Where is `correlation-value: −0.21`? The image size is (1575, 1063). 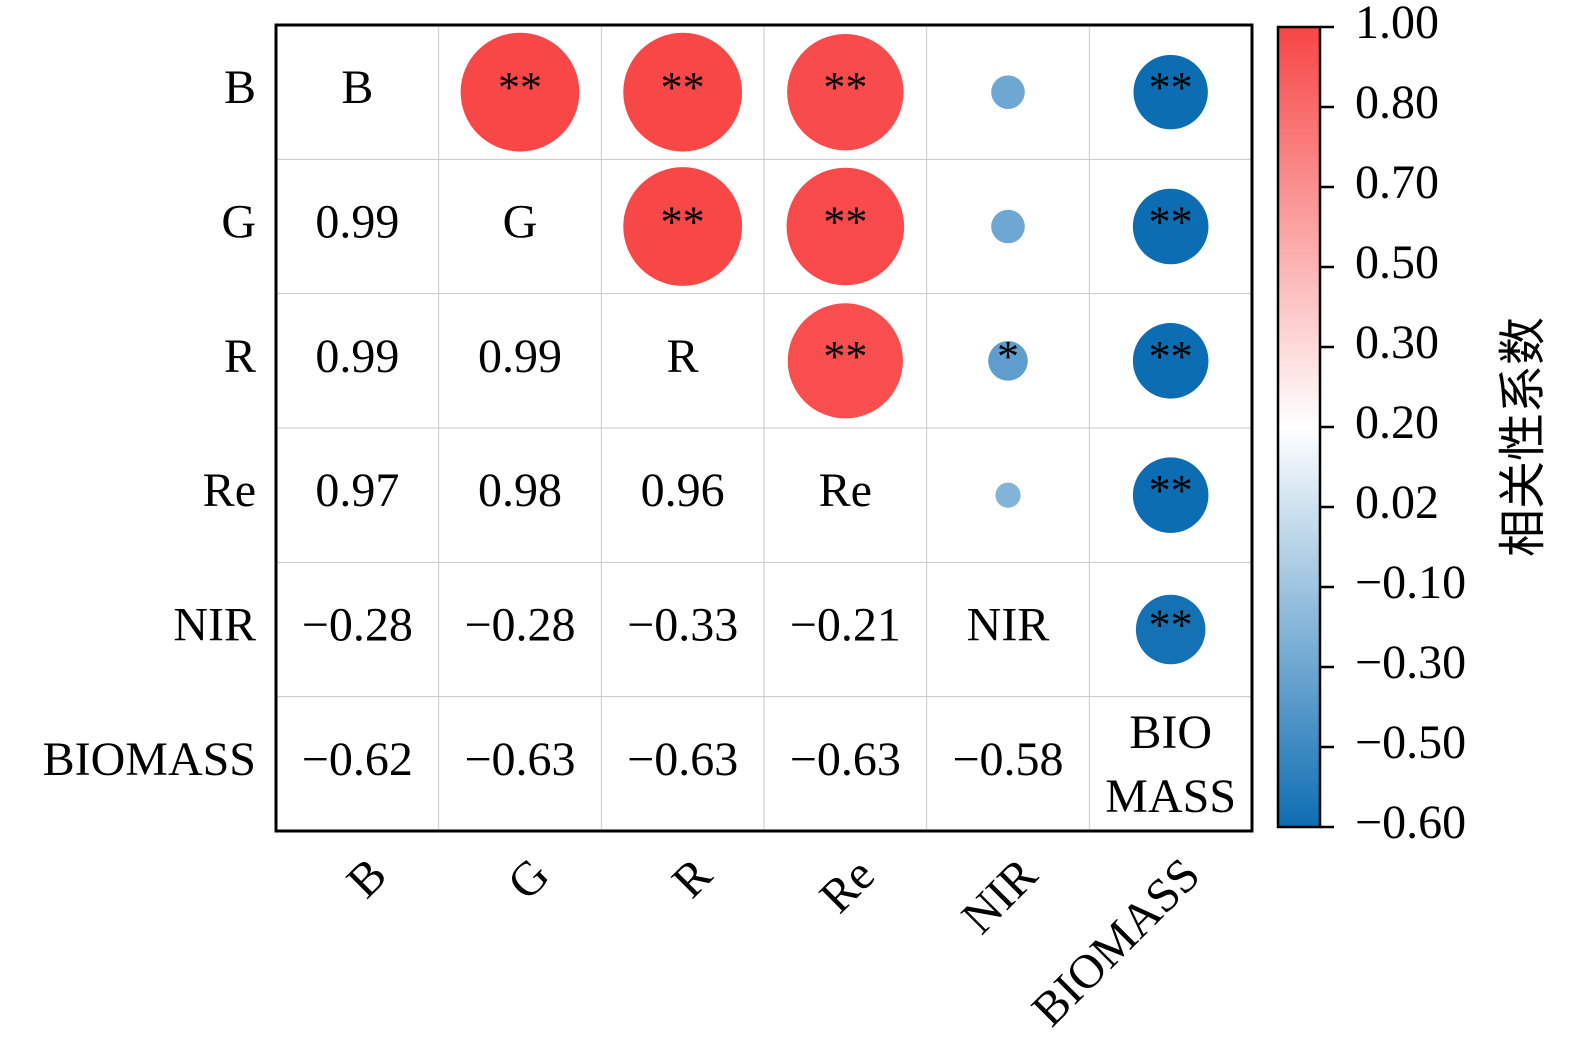 correlation-value: −0.21 is located at coordinates (845, 625).